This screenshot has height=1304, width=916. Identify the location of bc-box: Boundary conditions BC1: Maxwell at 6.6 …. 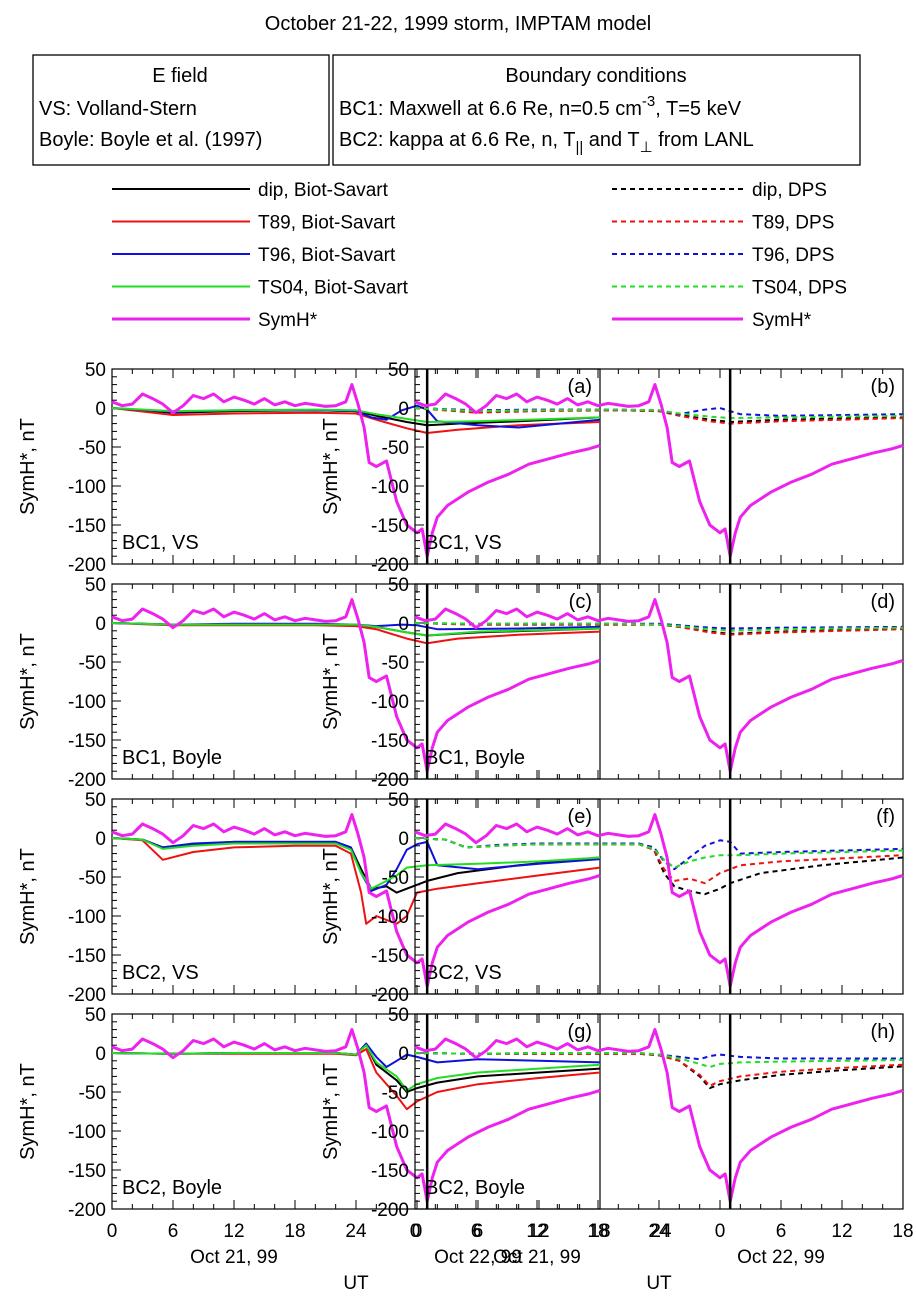
(596, 110).